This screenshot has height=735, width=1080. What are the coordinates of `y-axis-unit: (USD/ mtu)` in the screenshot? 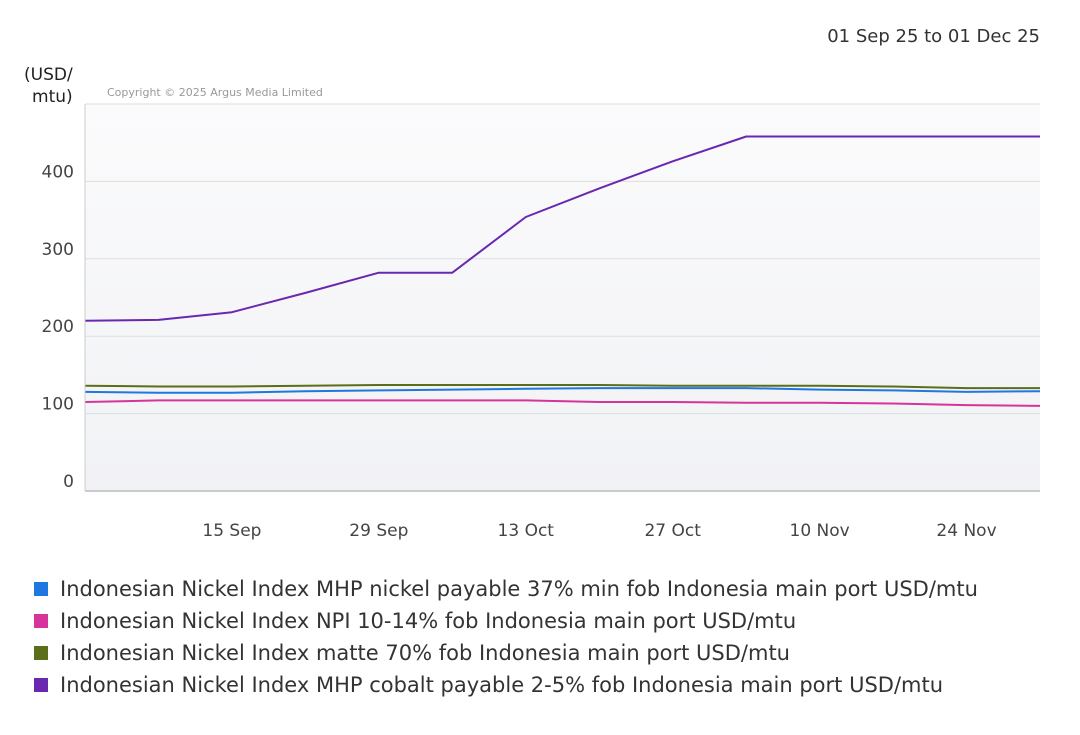 It's located at (48, 86).